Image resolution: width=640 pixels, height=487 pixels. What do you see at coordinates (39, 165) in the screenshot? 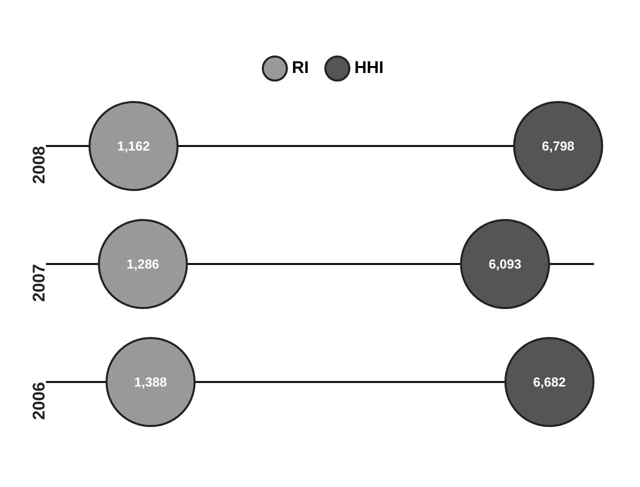
I see `y-tick-label: 2008` at bounding box center [39, 165].